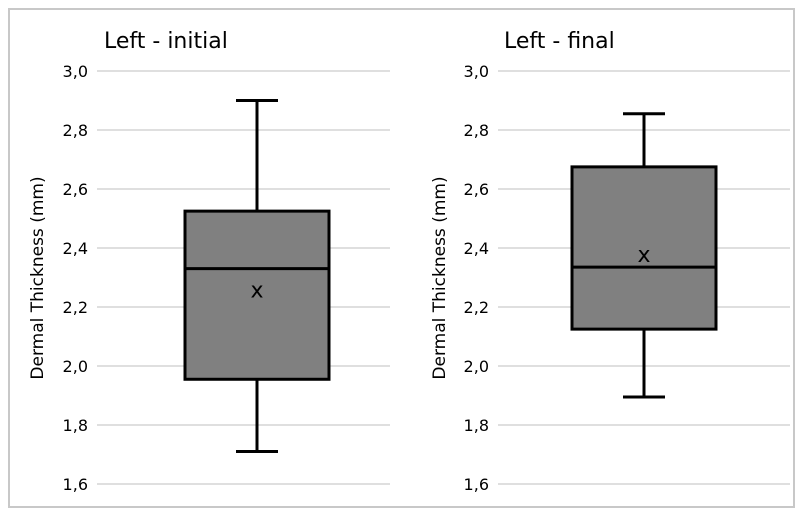 This screenshot has width=795, height=508. What do you see at coordinates (166, 41) in the screenshot?
I see `chart-title: Left - initial` at bounding box center [166, 41].